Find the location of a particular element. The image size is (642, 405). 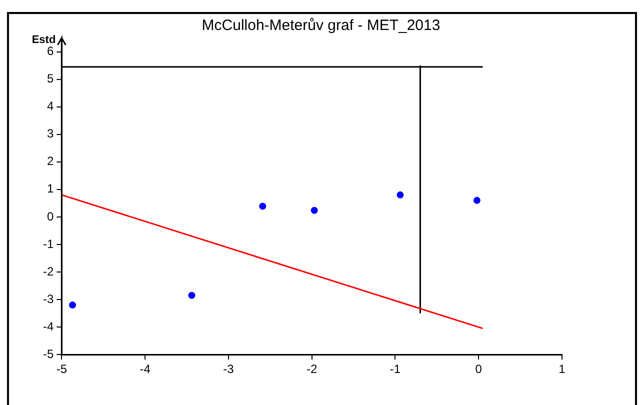

x-tick-label: 0 is located at coordinates (478, 369).